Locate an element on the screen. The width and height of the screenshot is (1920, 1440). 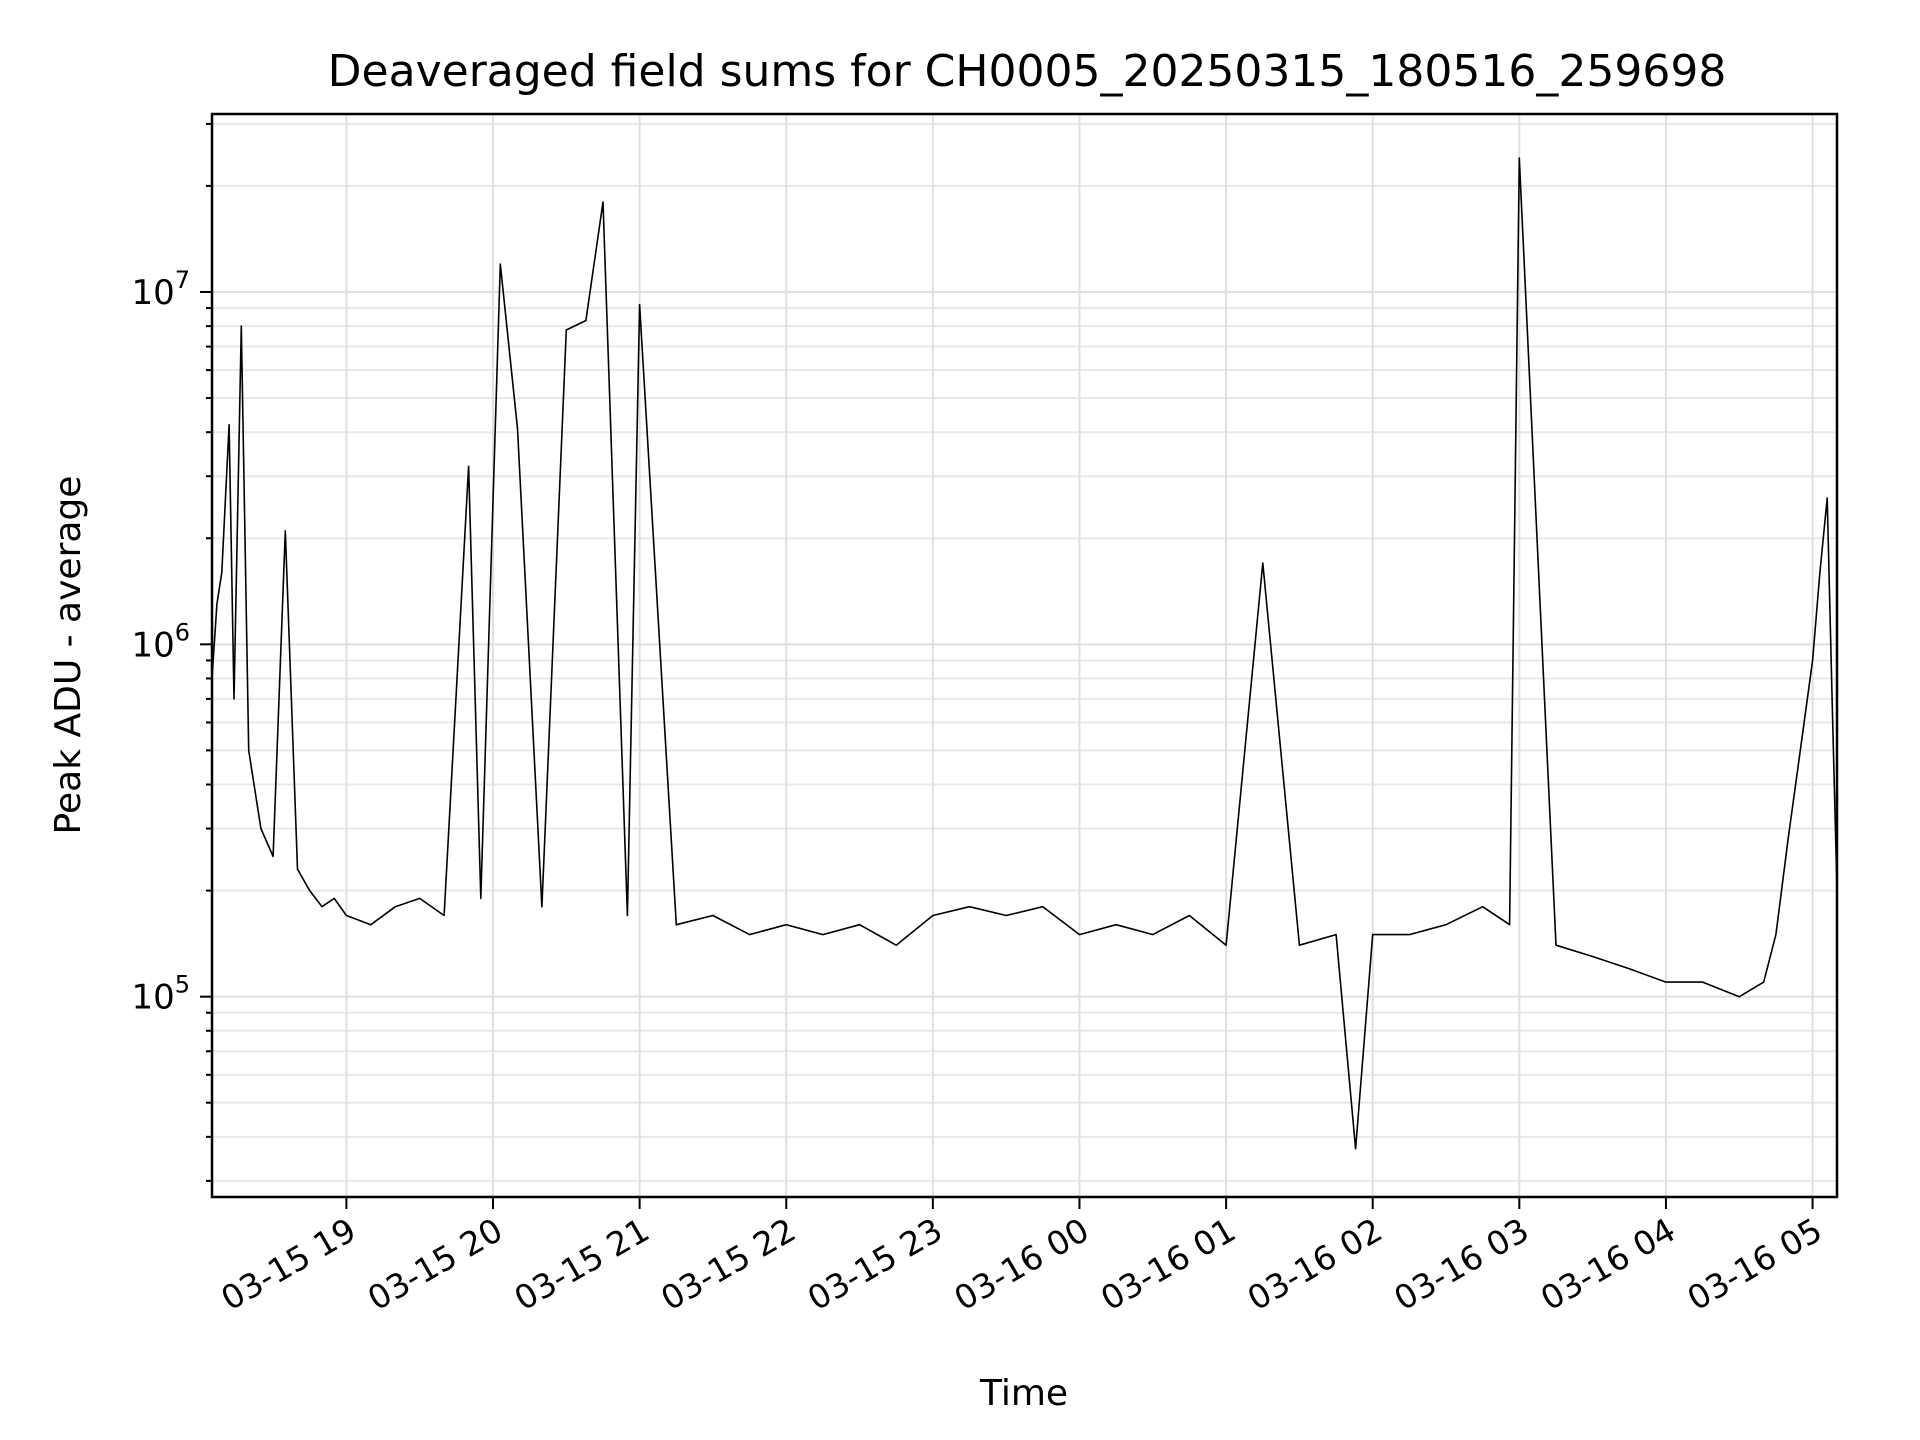
y-axis-label: Peak ADU - average is located at coordinates (68, 655).